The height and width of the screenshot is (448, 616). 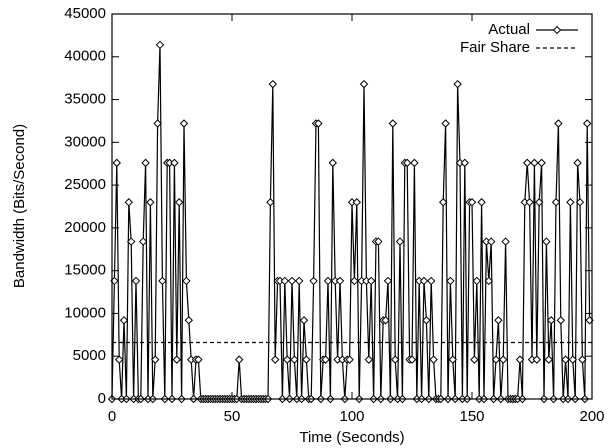 I want to click on y-tick-label: 45000, so click(x=85, y=13).